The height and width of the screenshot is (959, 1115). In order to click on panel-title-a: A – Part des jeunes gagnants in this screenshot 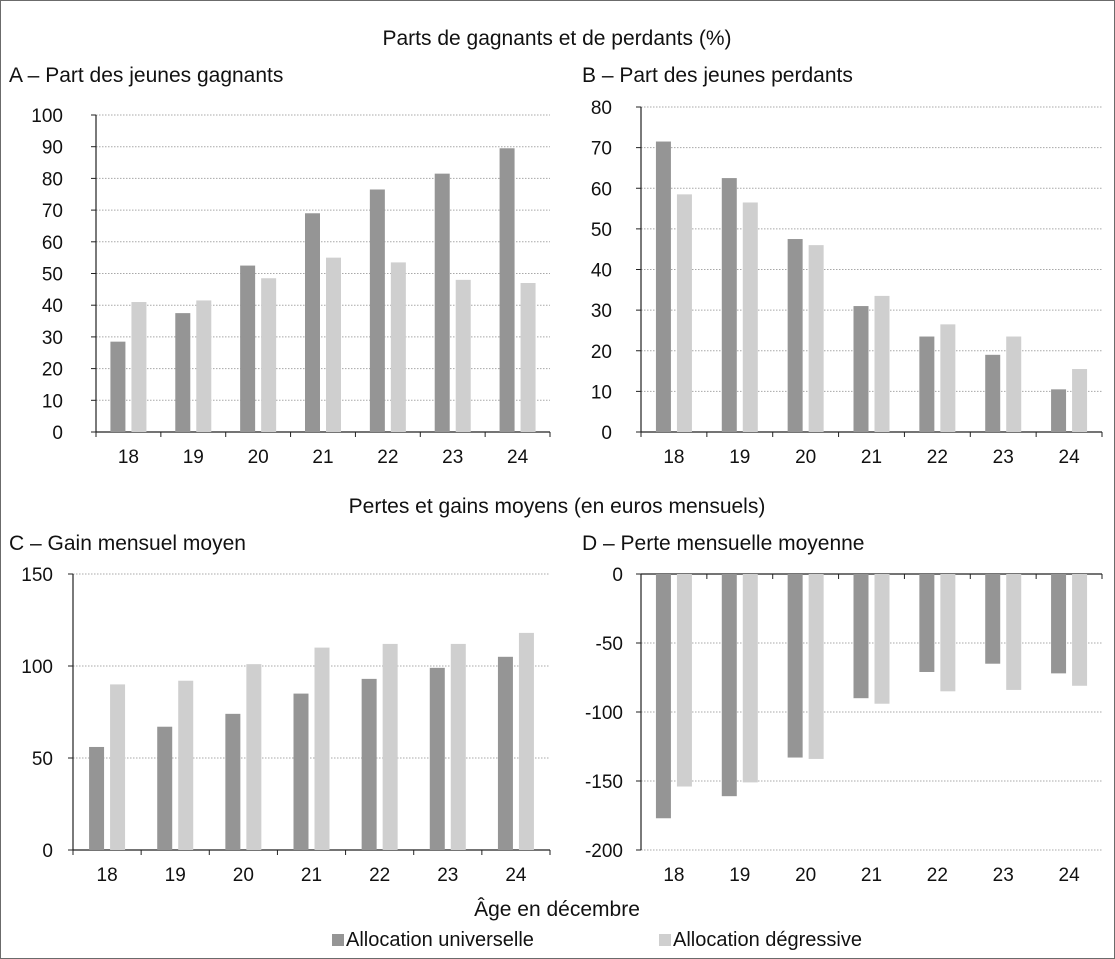, I will do `click(146, 75)`.